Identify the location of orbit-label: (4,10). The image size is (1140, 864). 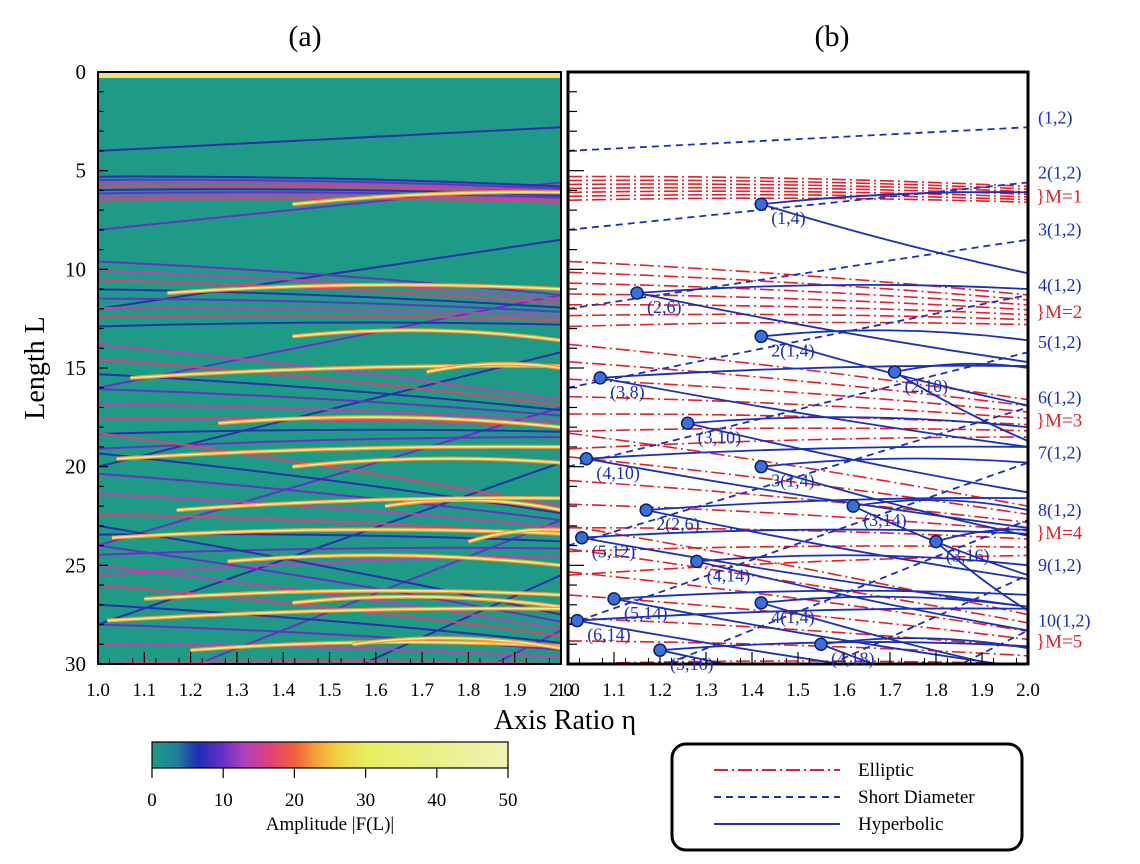
(618, 473).